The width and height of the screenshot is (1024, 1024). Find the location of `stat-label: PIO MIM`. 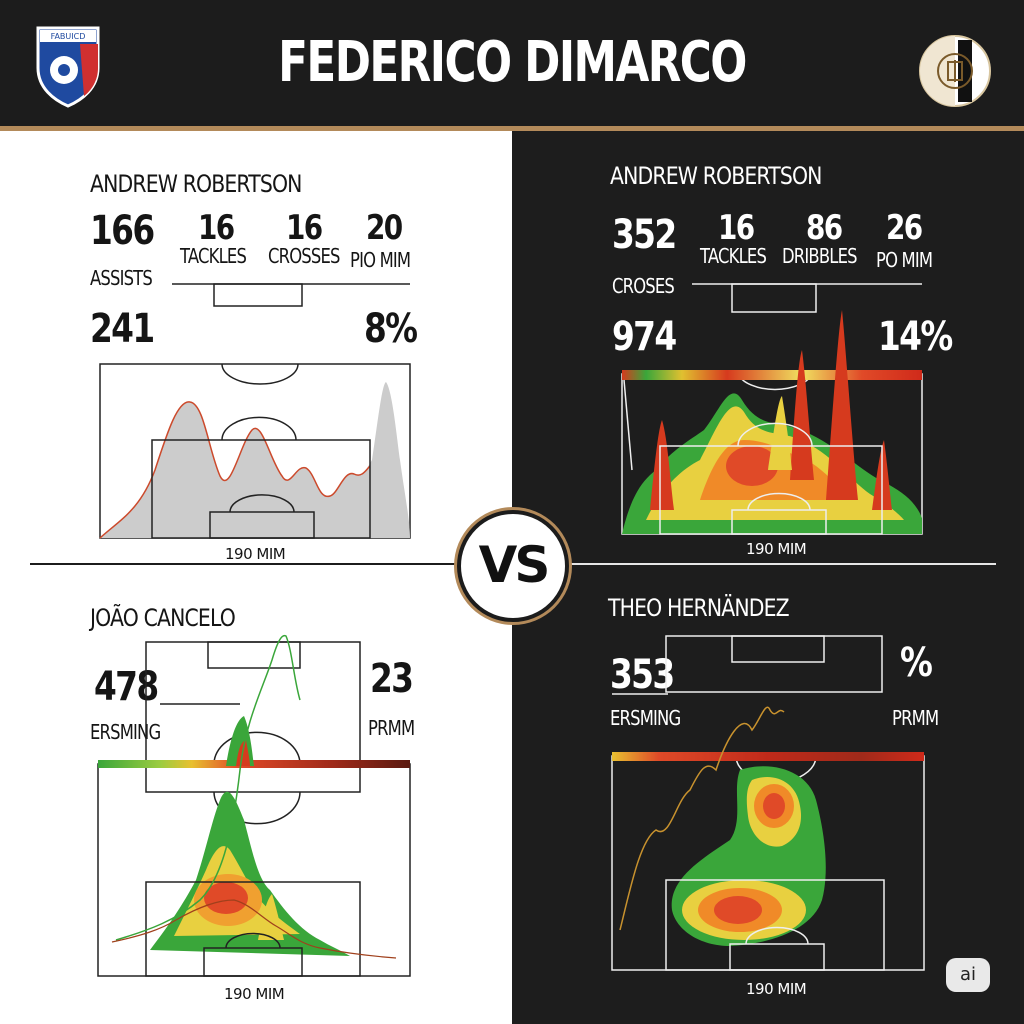

stat-label: PIO MIM is located at coordinates (380, 260).